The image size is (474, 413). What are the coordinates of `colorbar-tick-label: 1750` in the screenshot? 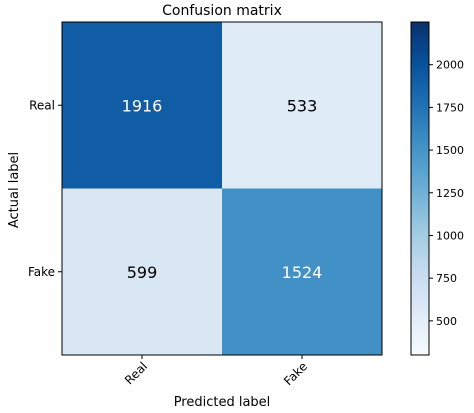 It's located at (450, 107).